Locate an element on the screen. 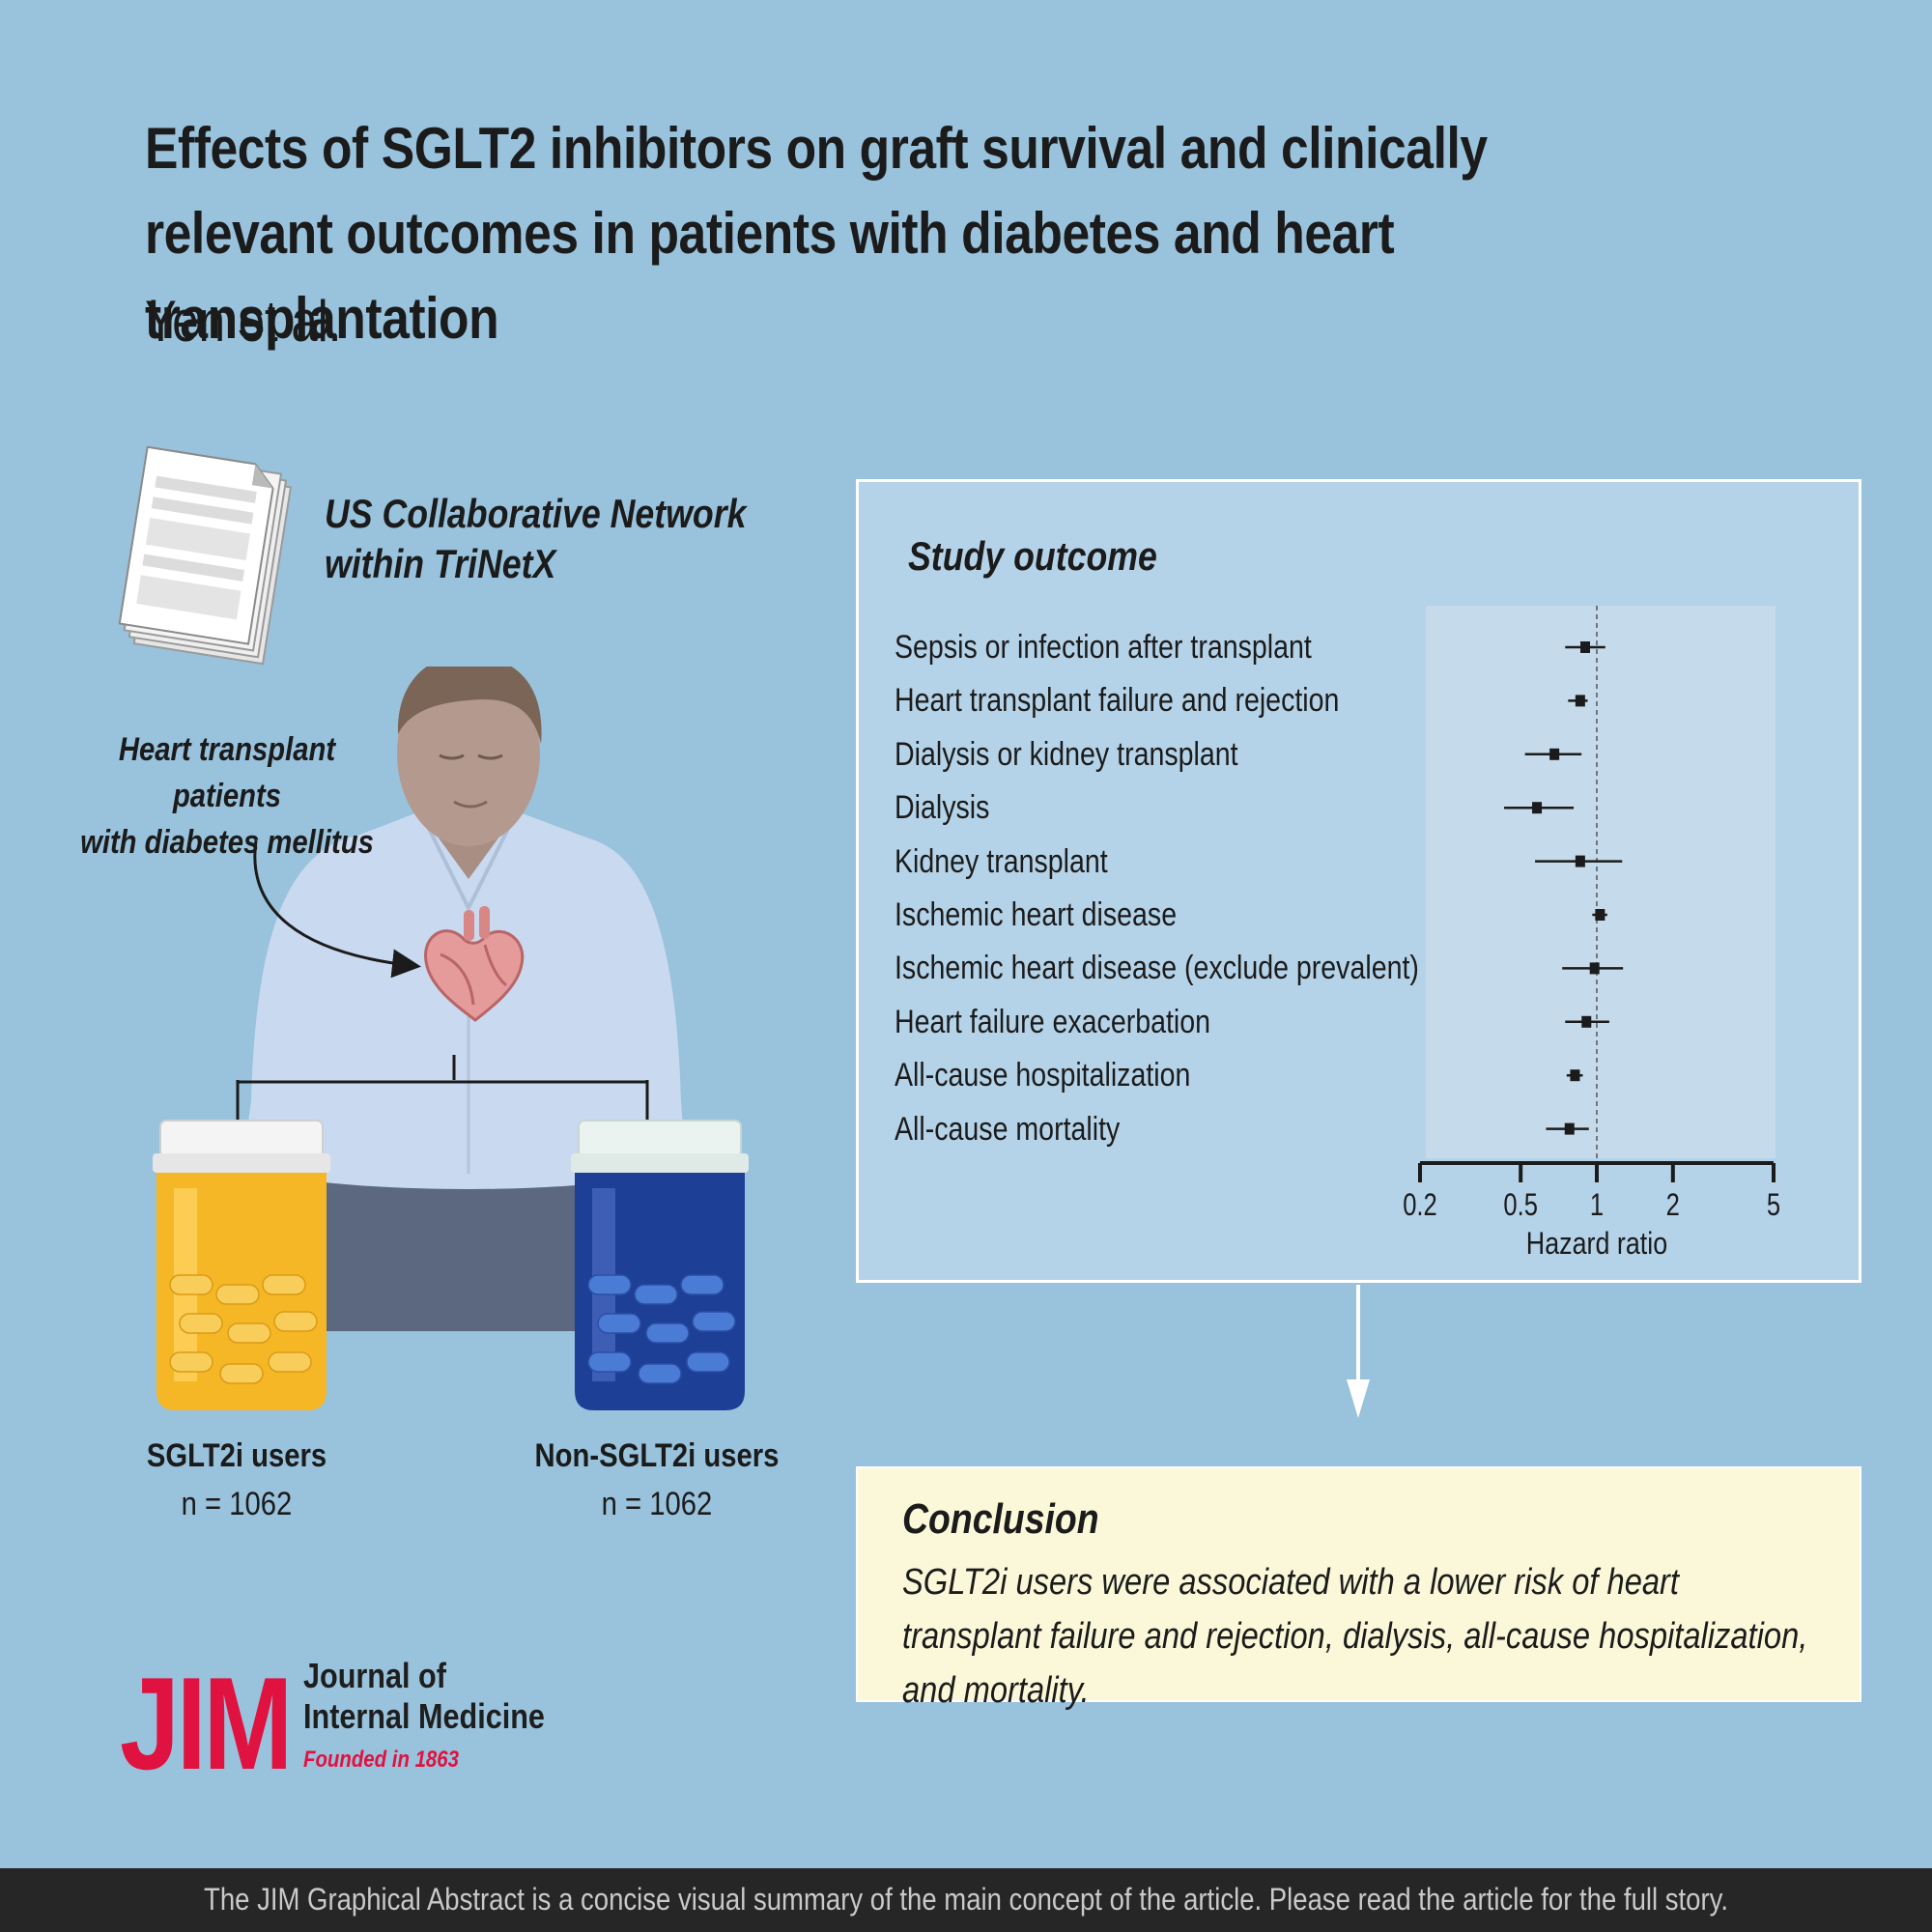 Image resolution: width=1932 pixels, height=1932 pixels. non-sglt2i-group-n: n = 1062 is located at coordinates (657, 1504).